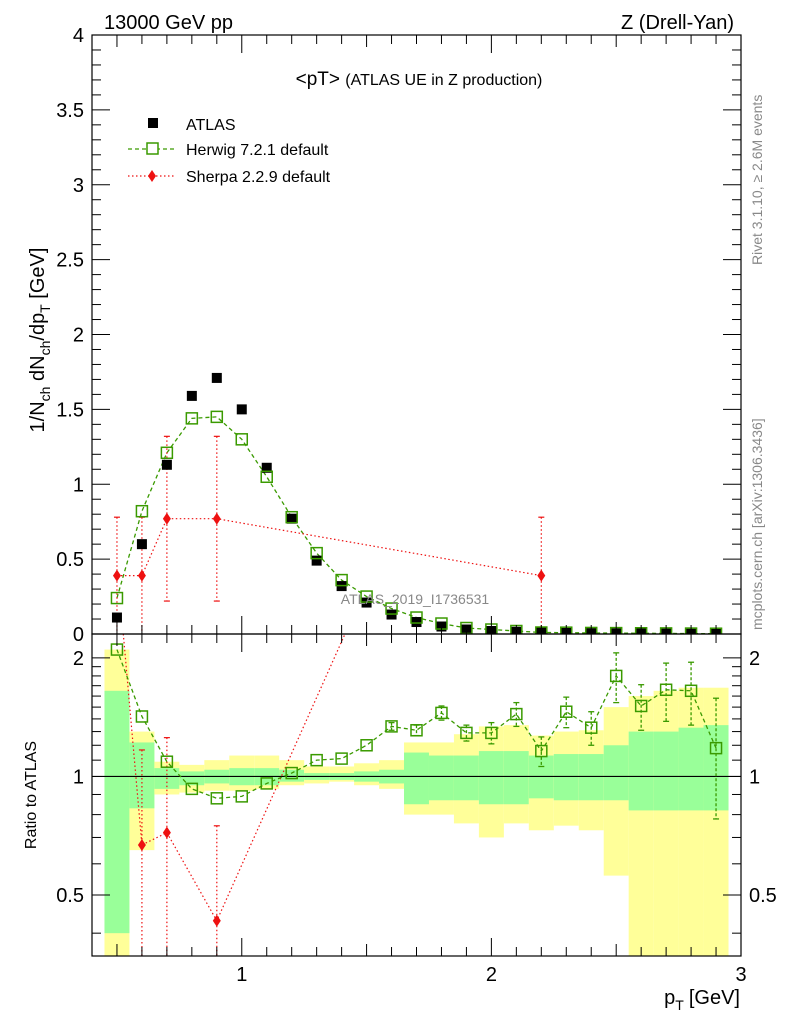  Describe the element at coordinates (152, 176) in the screenshot. I see `legend-sherpa-marker` at that location.